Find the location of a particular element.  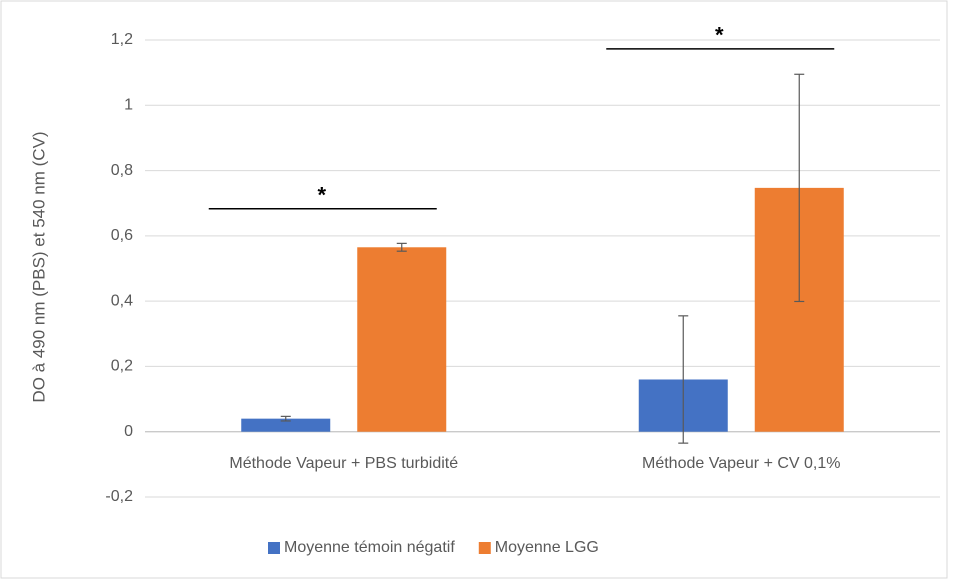

y-tick-label: 1 is located at coordinates (128, 105).